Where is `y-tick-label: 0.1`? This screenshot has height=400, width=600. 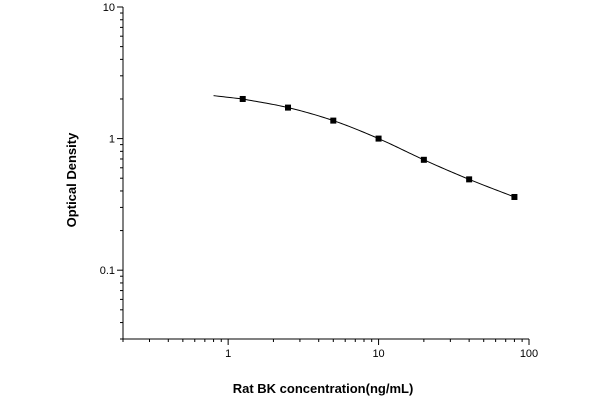
y-tick-label: 0.1 is located at coordinates (107, 271).